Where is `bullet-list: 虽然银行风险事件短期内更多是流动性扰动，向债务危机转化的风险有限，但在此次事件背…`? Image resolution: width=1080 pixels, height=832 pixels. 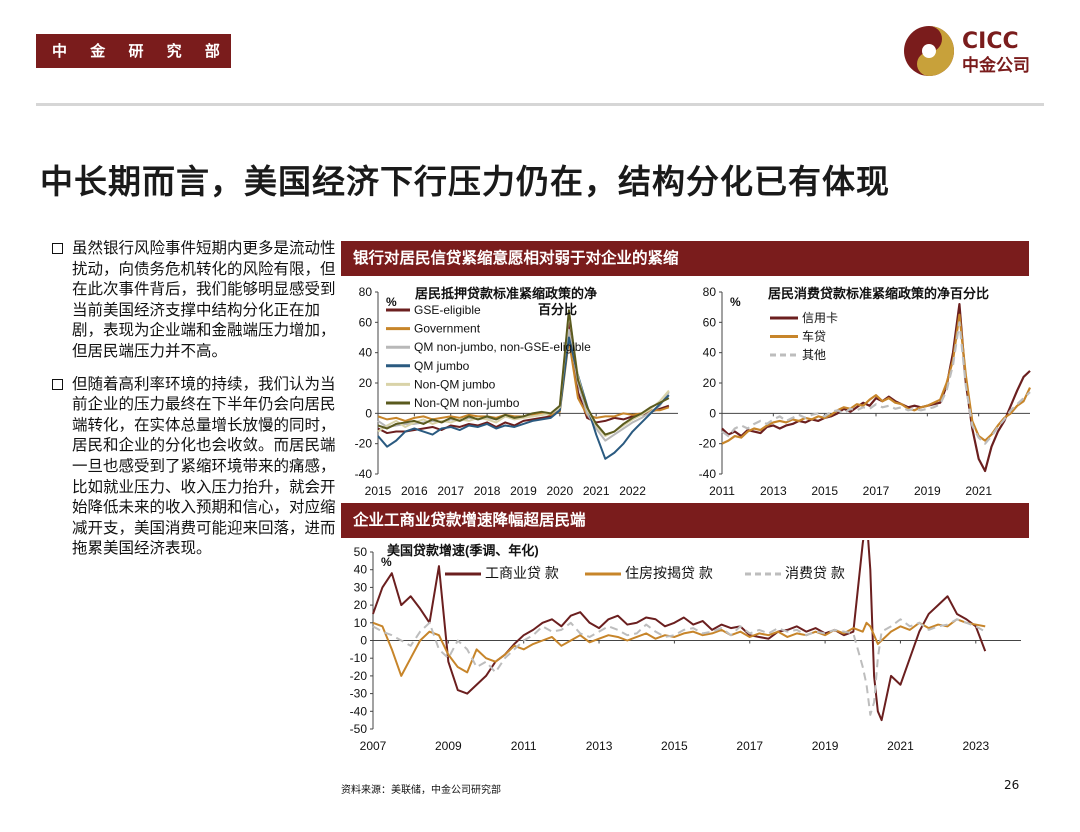 bullet-list: 虽然银行风险事件短期内更多是流动性扰动，向债务危机转化的风险有限，但在此次事件背… is located at coordinates (197, 404).